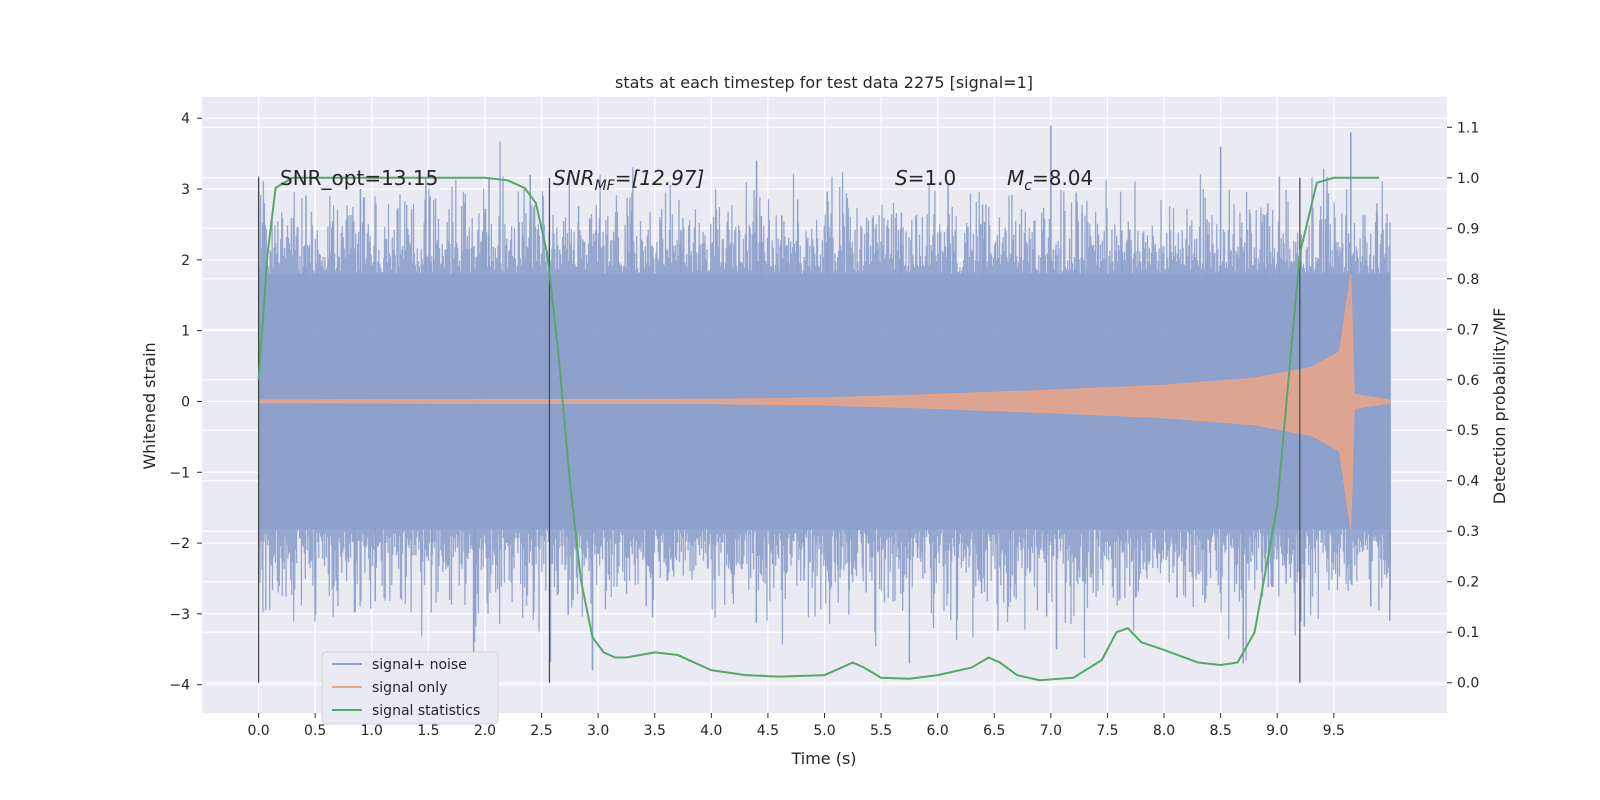  I want to click on y-tick-label: −1, so click(179, 473).